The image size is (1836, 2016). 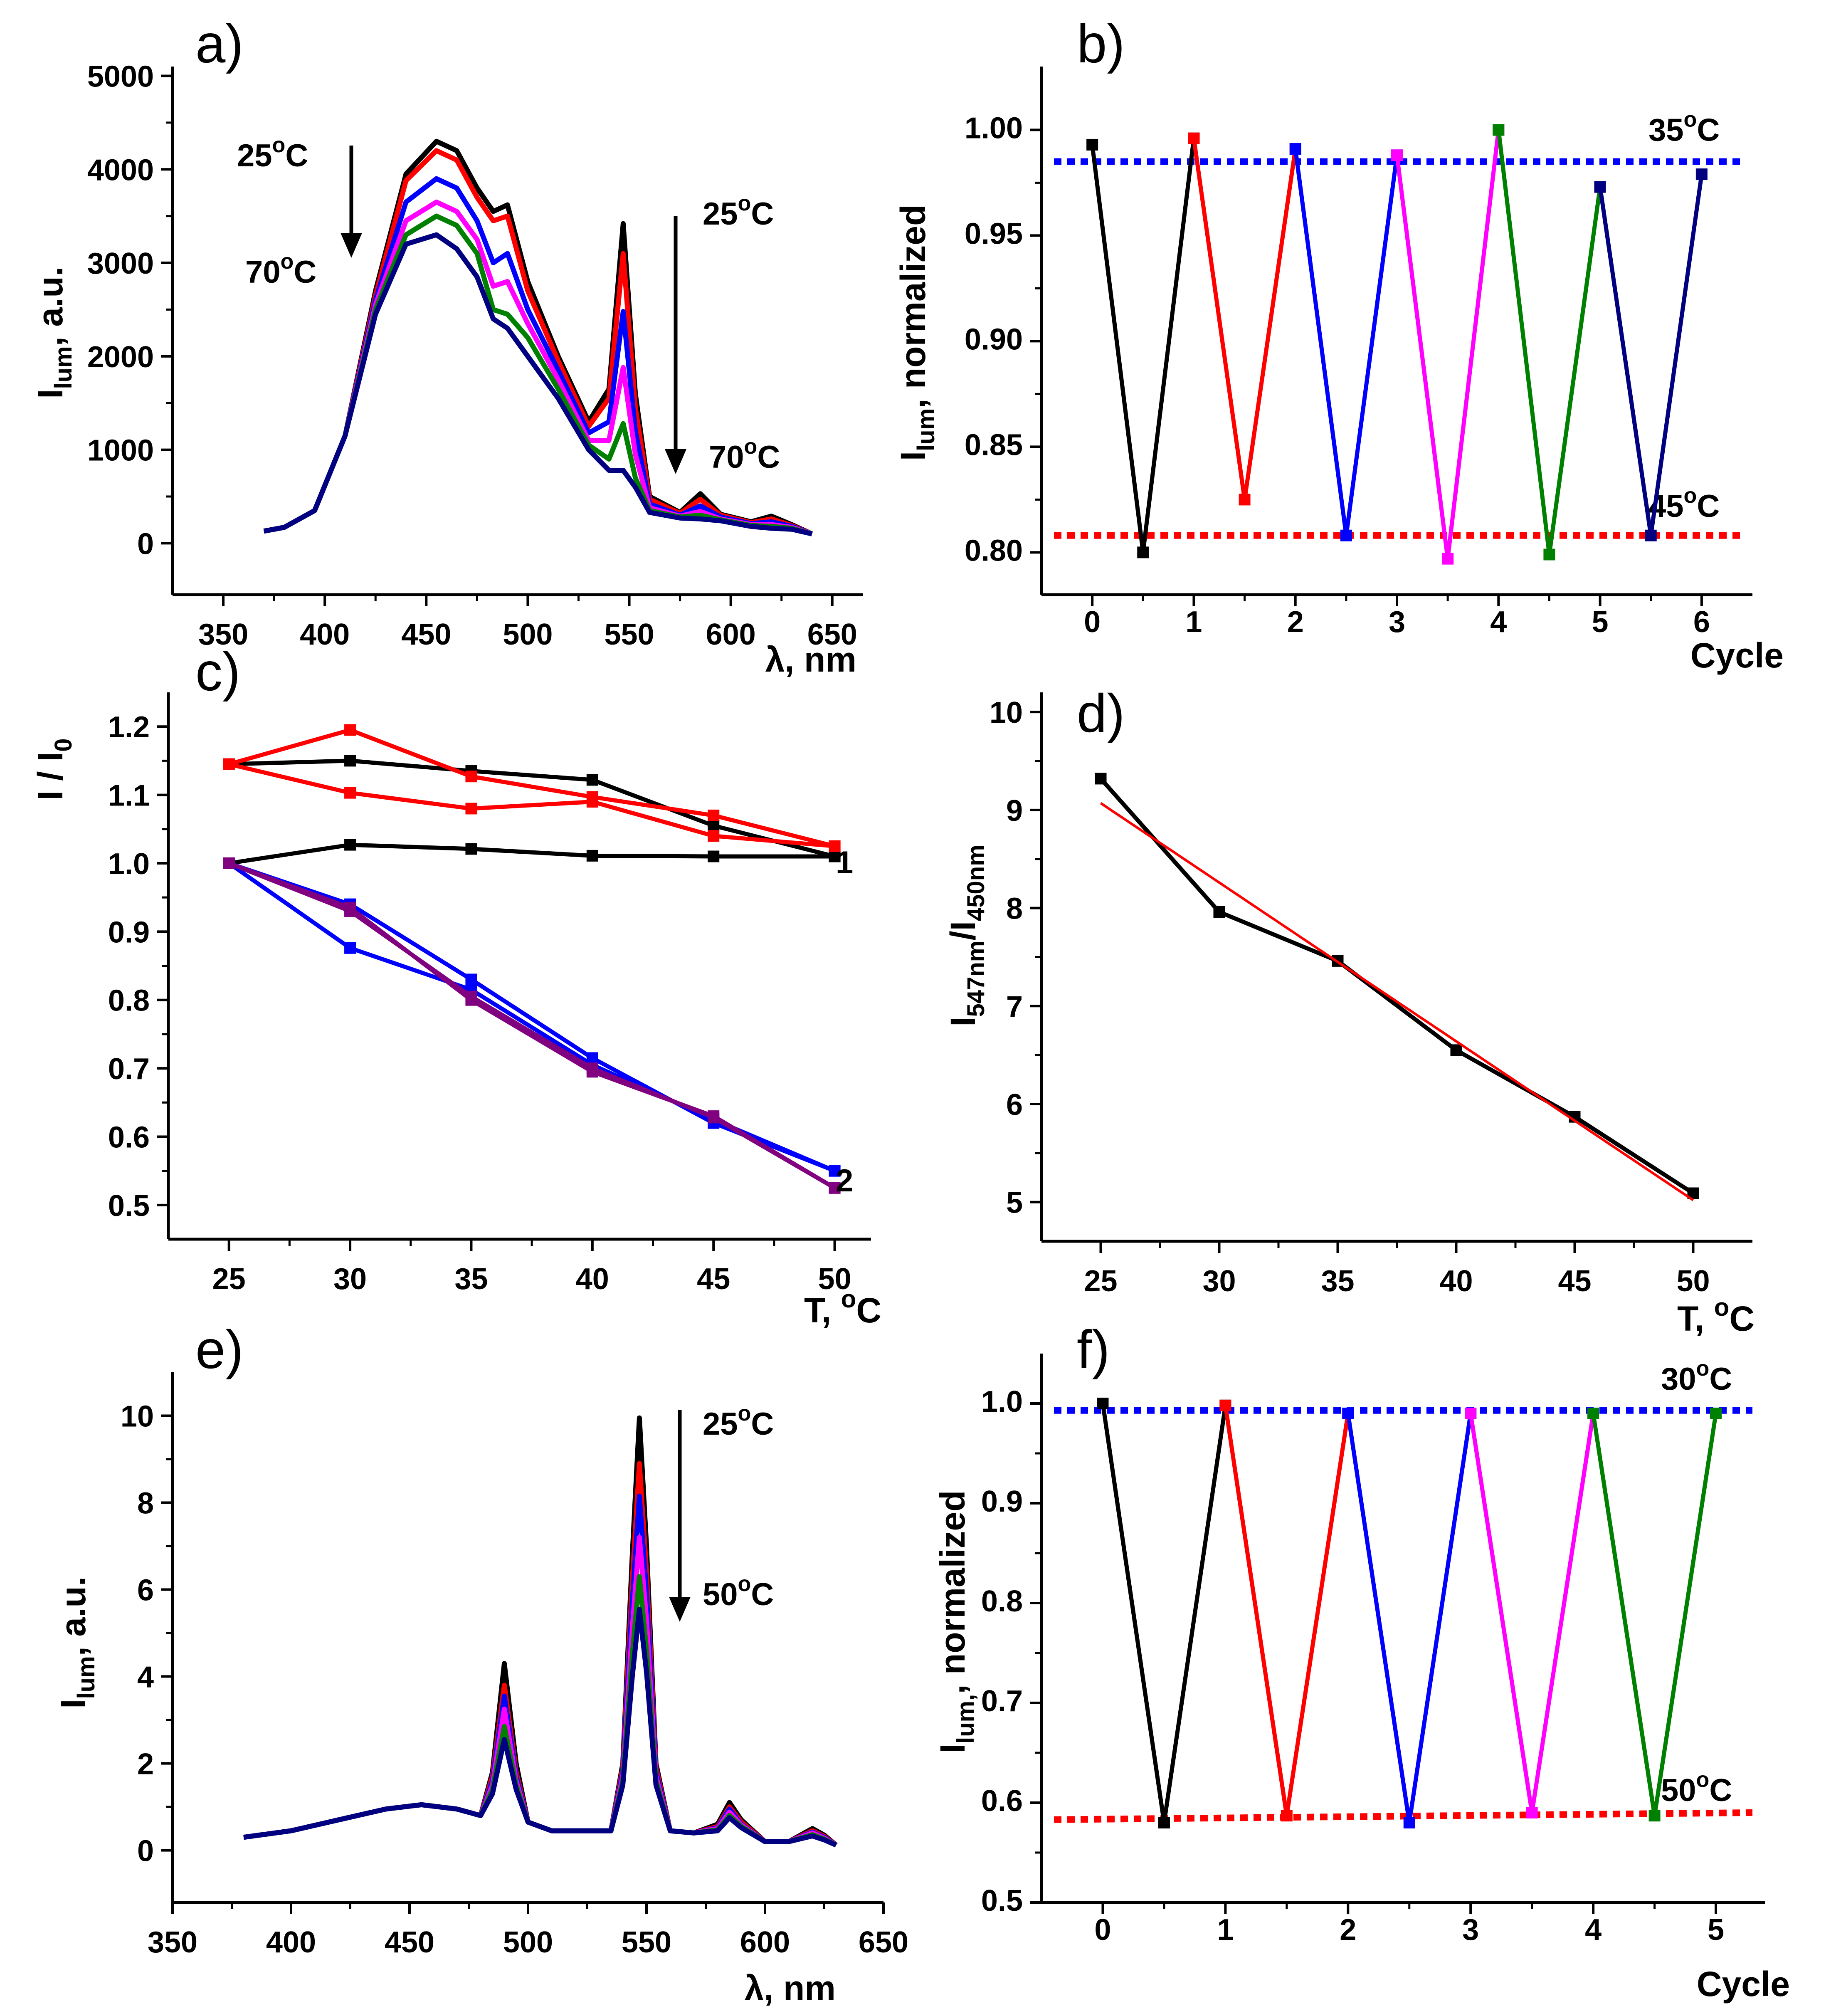 I want to click on x-axis-title: T, oC, so click(x=842, y=1307).